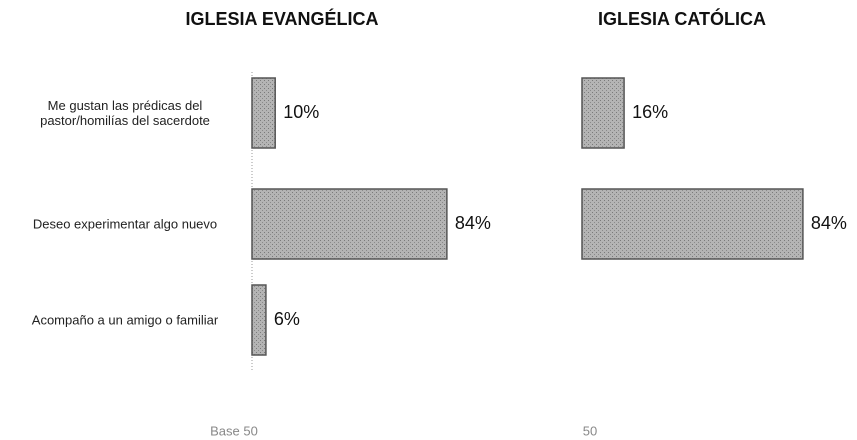  What do you see at coordinates (682, 18) in the screenshot?
I see `chart-title: IGLESIA CATÓLICA` at bounding box center [682, 18].